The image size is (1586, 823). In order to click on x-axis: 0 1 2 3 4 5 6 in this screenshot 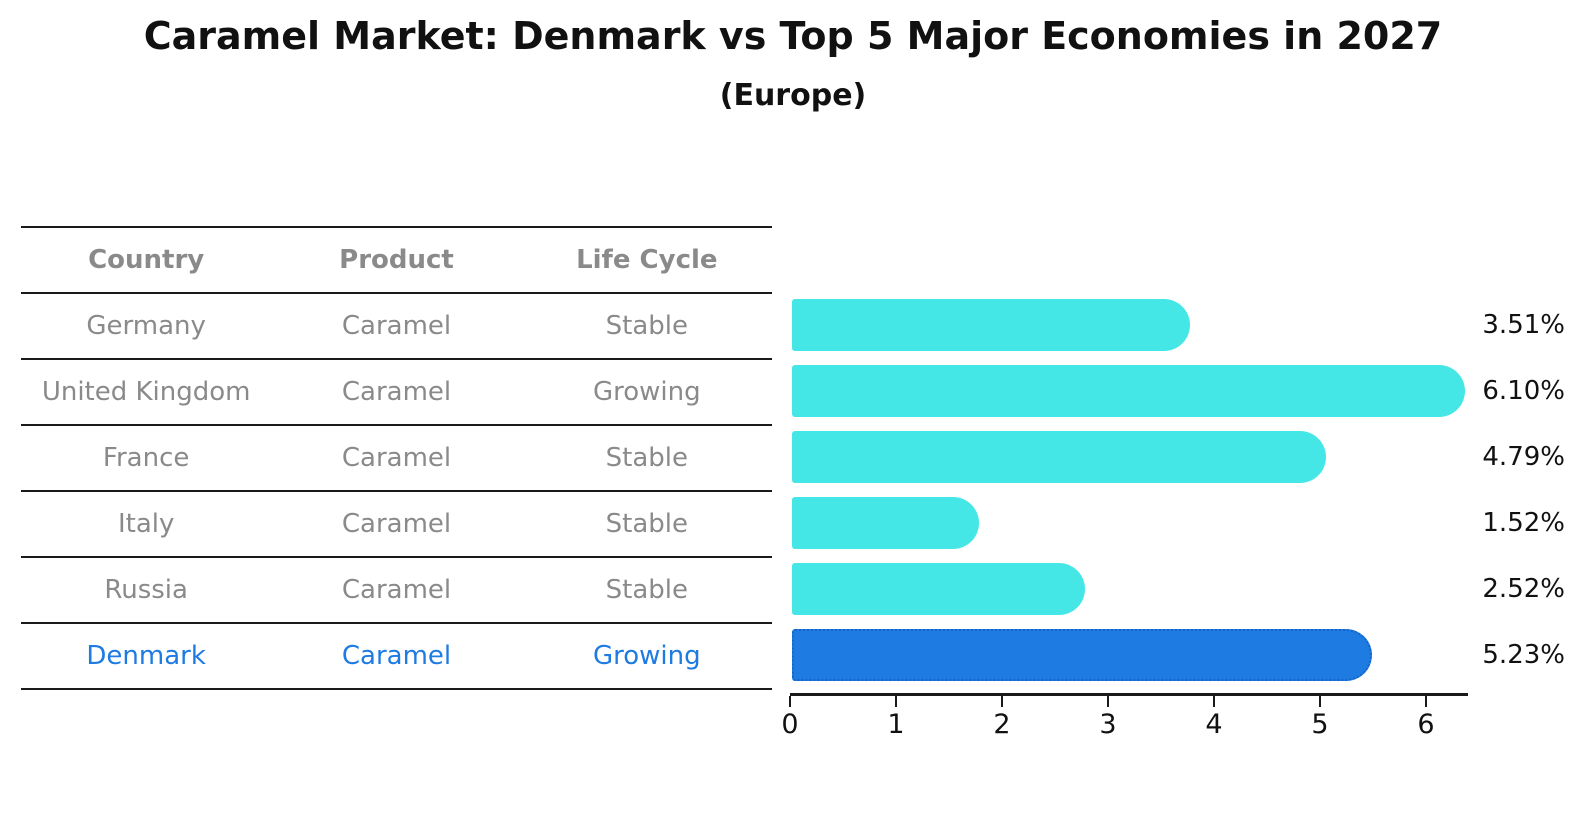, I will do `click(1124, 717)`.